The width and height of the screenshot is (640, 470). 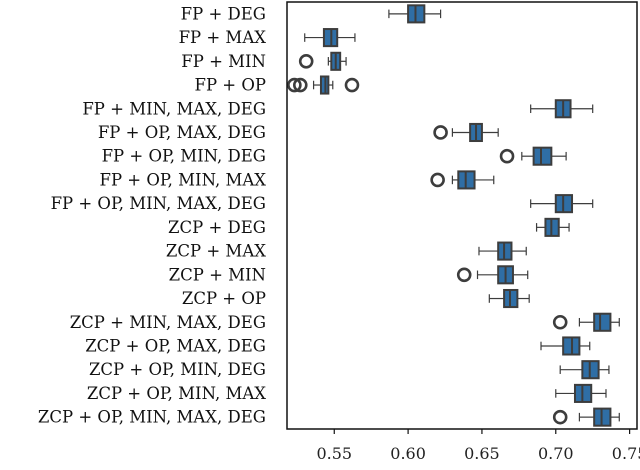 What do you see at coordinates (184, 156) in the screenshot?
I see `category-label: FP + OP, MIN, DEG` at bounding box center [184, 156].